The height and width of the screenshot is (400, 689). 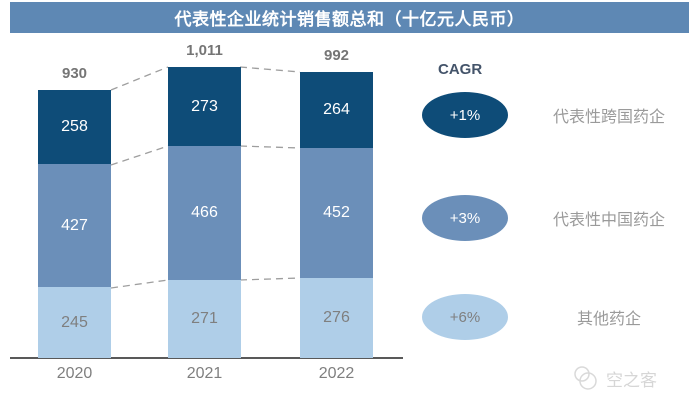 I want to click on segment-multinational-2021: 273, so click(x=204, y=106).